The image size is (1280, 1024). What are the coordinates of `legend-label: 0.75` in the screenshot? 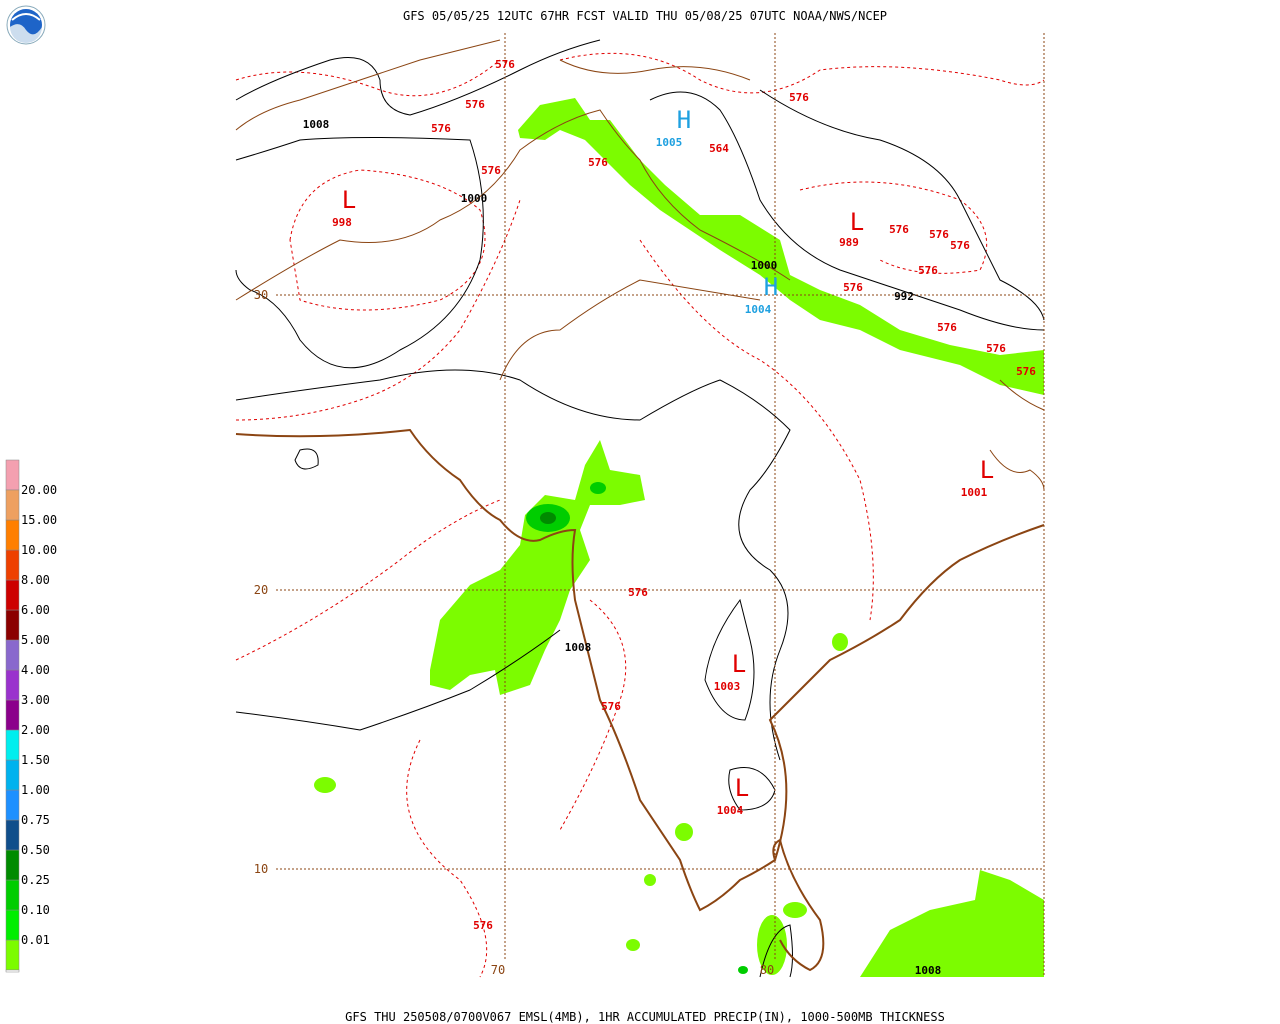 It's located at (35, 820).